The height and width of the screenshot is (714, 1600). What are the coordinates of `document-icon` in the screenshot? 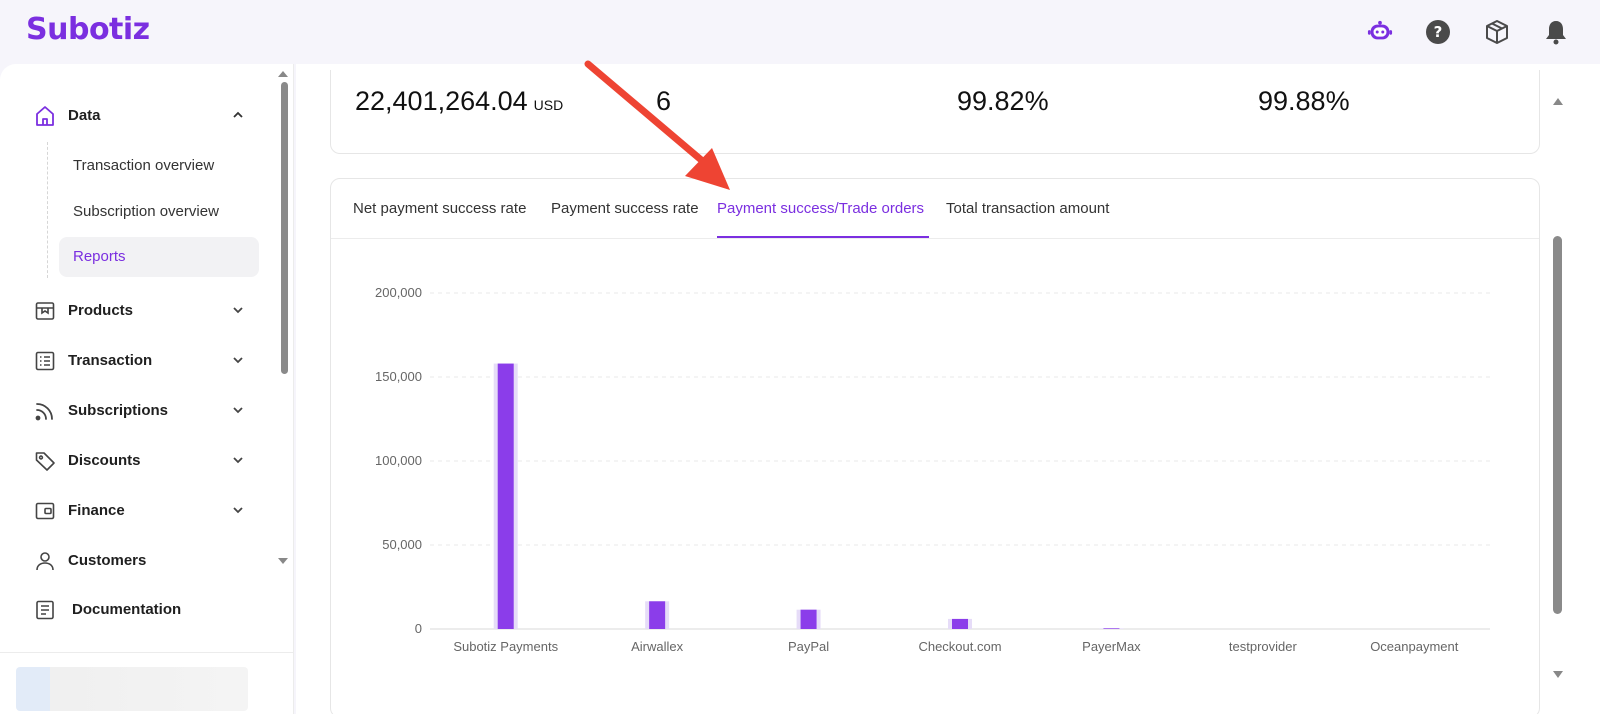 It's located at (45, 610).